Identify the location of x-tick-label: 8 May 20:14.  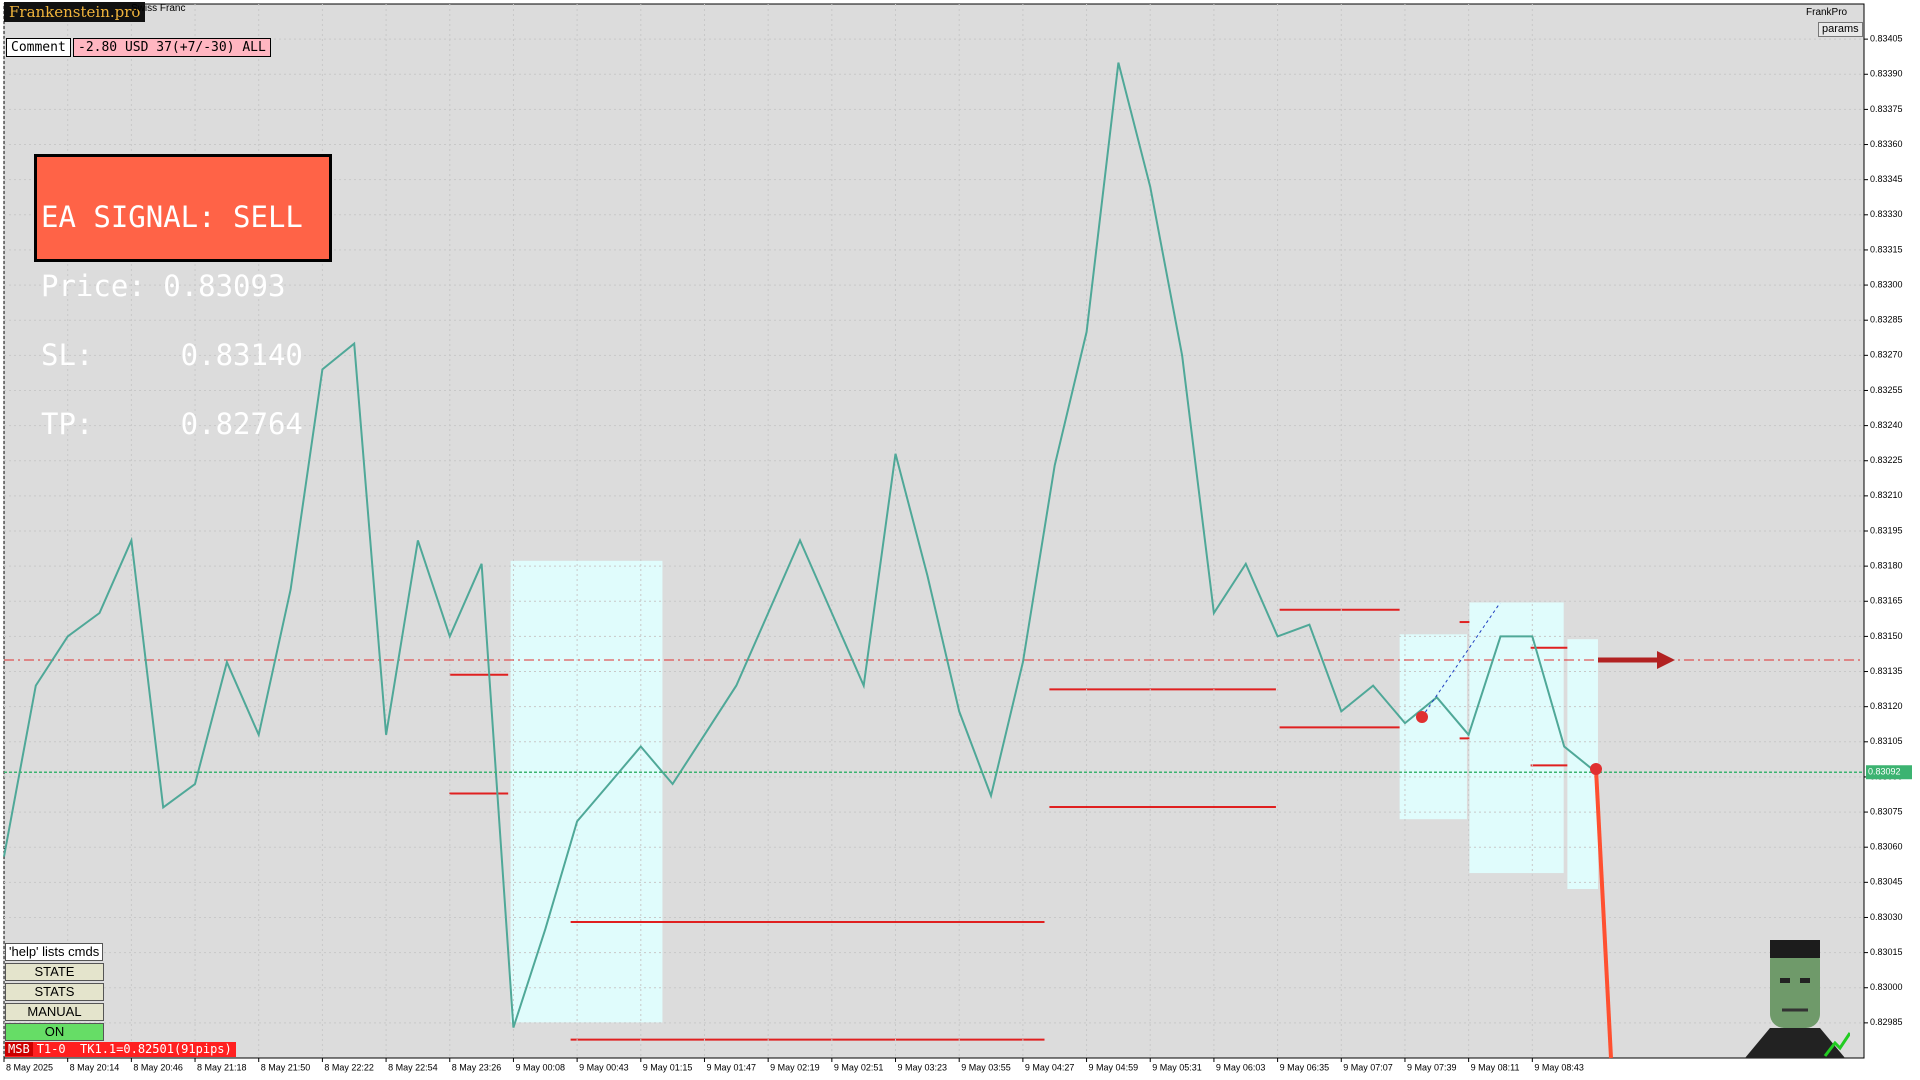
(95, 1067).